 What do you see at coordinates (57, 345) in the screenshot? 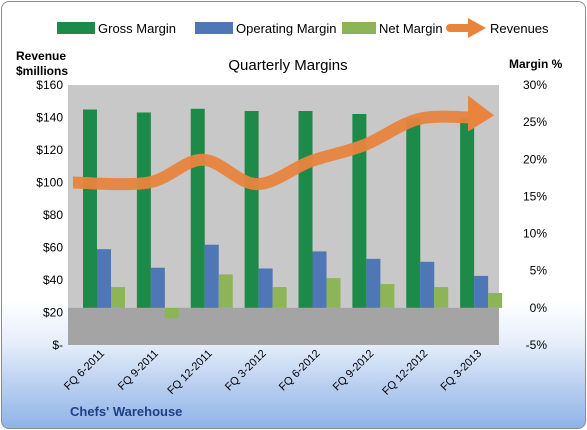
I see `left-tick-label: $-` at bounding box center [57, 345].